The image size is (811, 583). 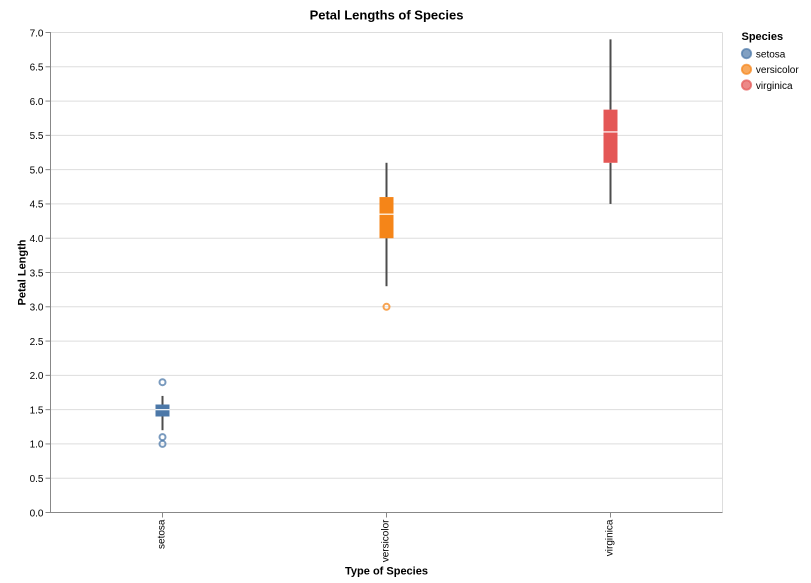 I want to click on svg-text: 7.0, so click(x=37, y=33).